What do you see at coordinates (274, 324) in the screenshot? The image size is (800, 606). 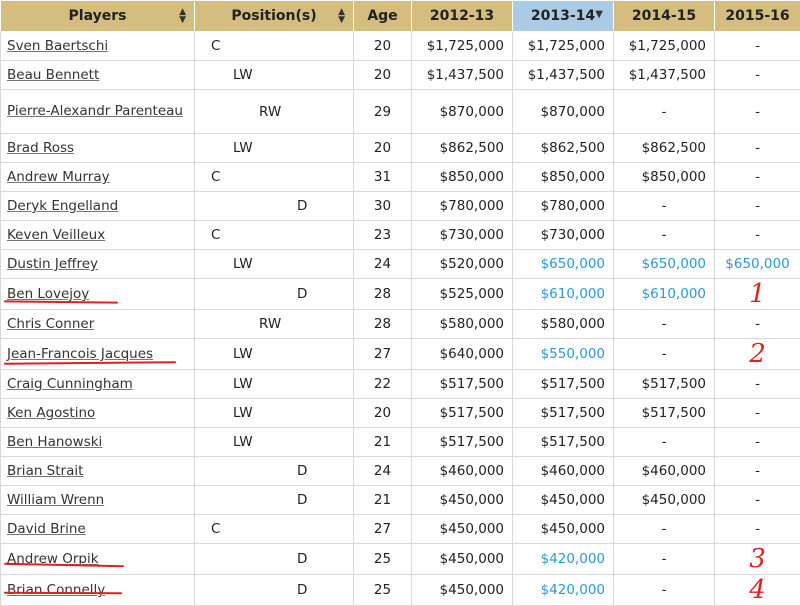 I see `position-cell: RW` at bounding box center [274, 324].